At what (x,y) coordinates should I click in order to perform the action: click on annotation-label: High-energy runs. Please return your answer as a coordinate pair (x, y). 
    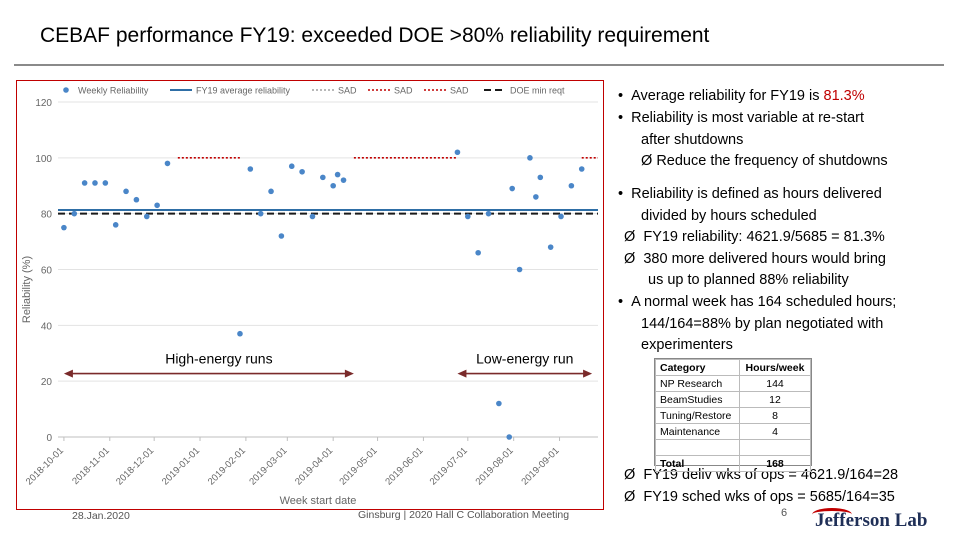
    Looking at the image, I should click on (218, 359).